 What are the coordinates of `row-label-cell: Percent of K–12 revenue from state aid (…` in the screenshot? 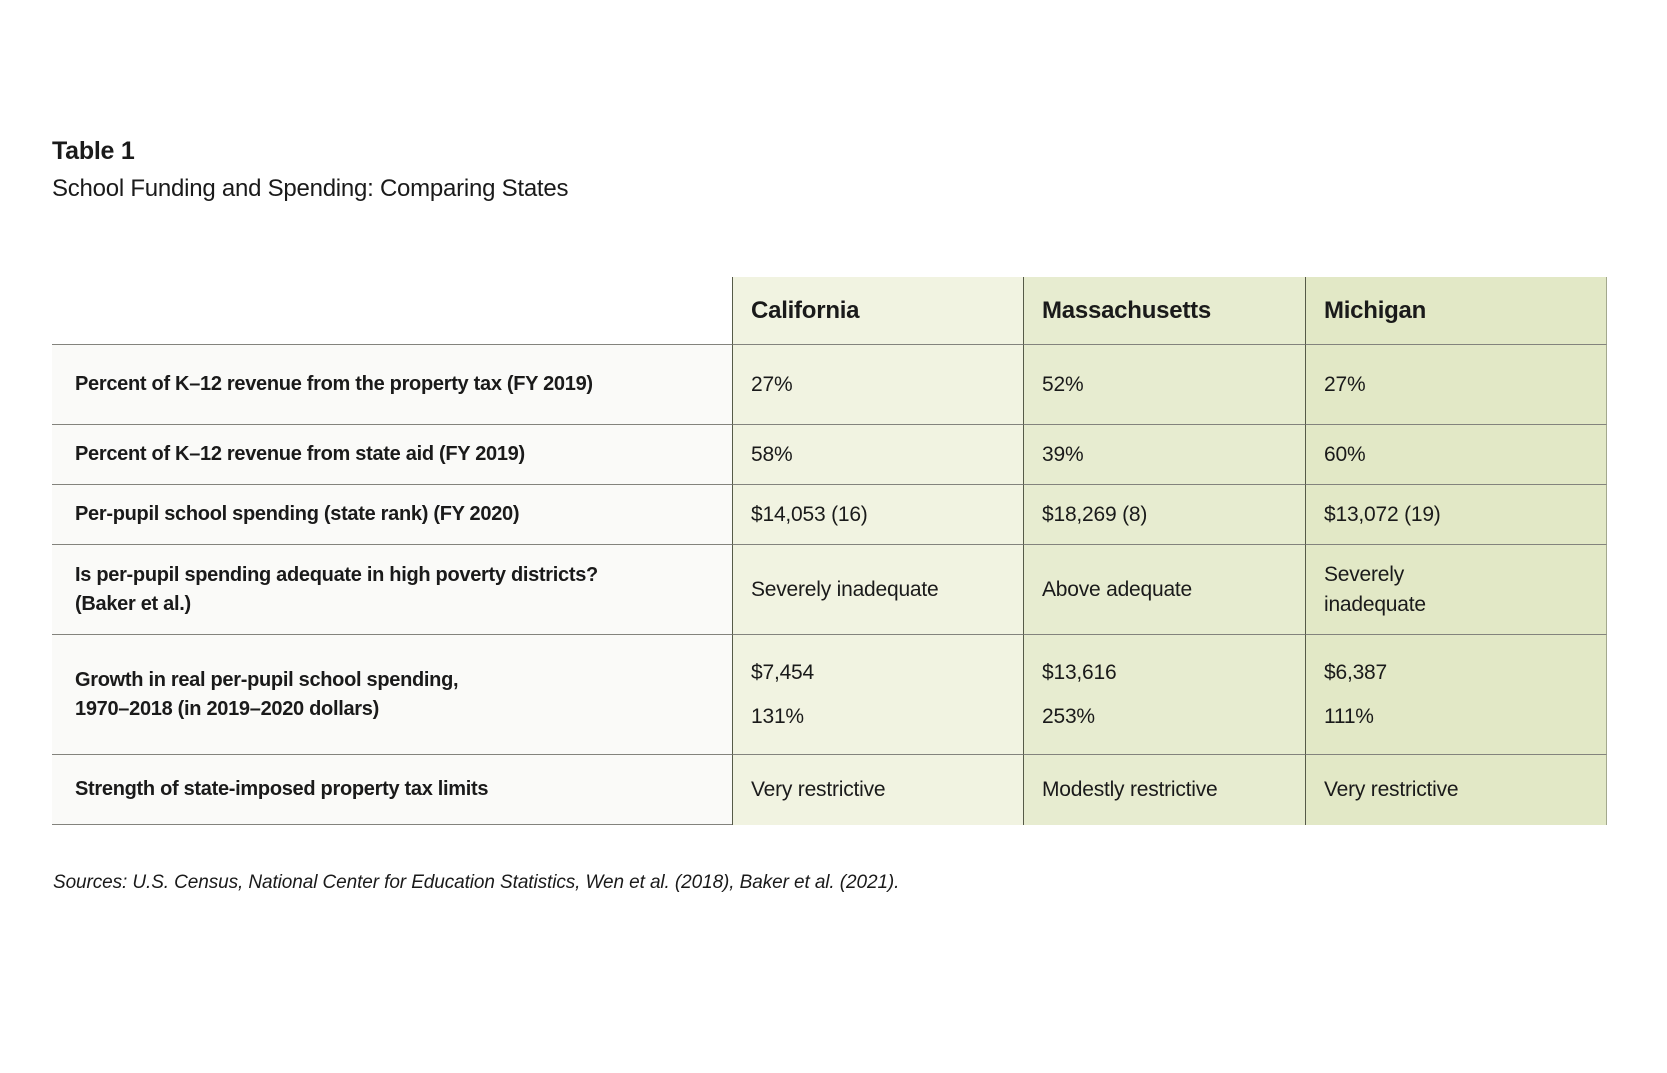 It's located at (392, 455).